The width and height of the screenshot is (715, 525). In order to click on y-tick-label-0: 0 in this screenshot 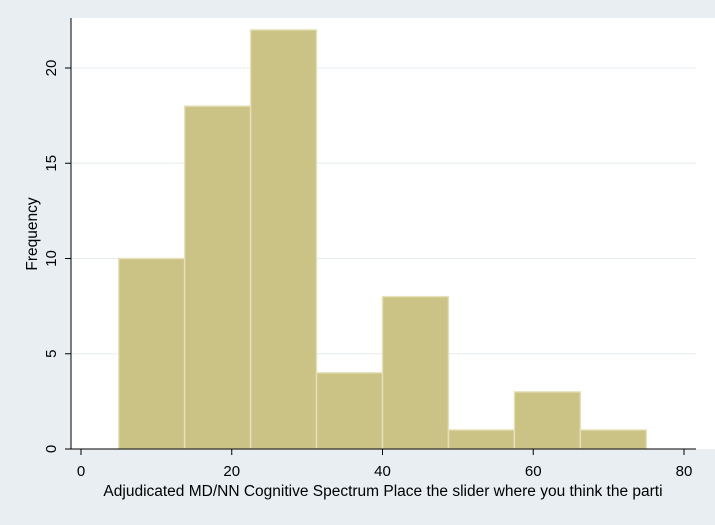, I will do `click(51, 449)`.